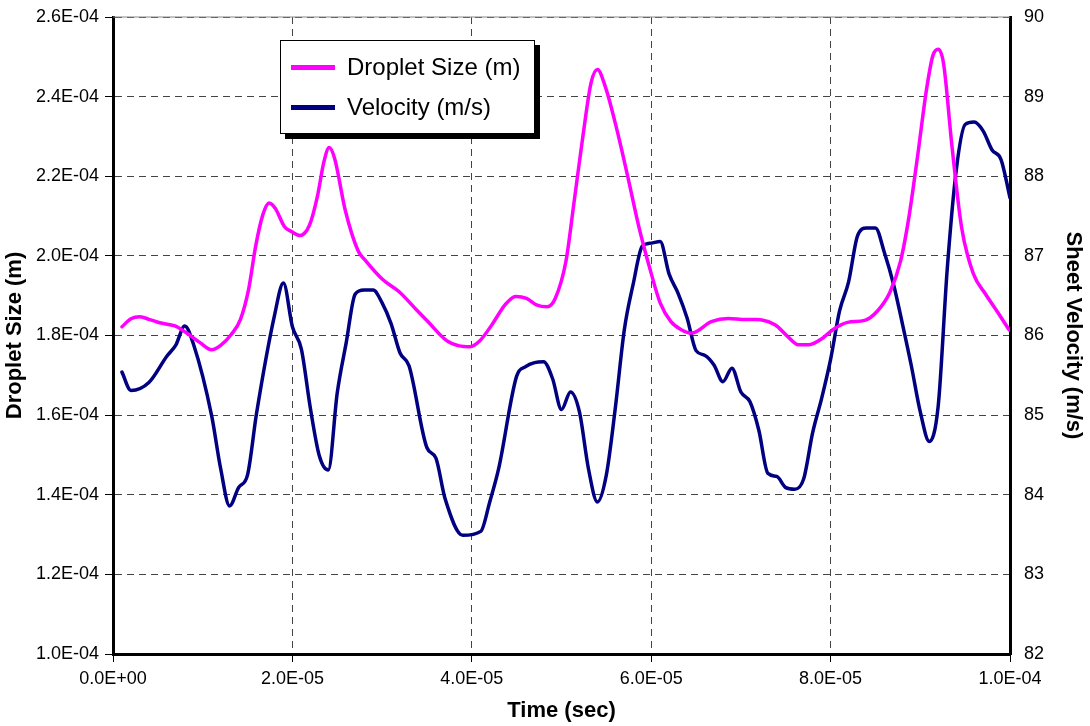 This screenshot has height=726, width=1090. I want to click on x-tick-label: 8.0E-05, so click(831, 677).